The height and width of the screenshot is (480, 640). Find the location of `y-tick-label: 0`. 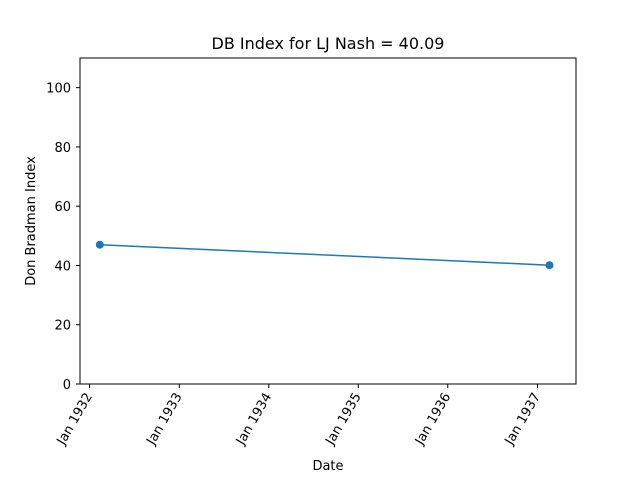

y-tick-label: 0 is located at coordinates (67, 385).